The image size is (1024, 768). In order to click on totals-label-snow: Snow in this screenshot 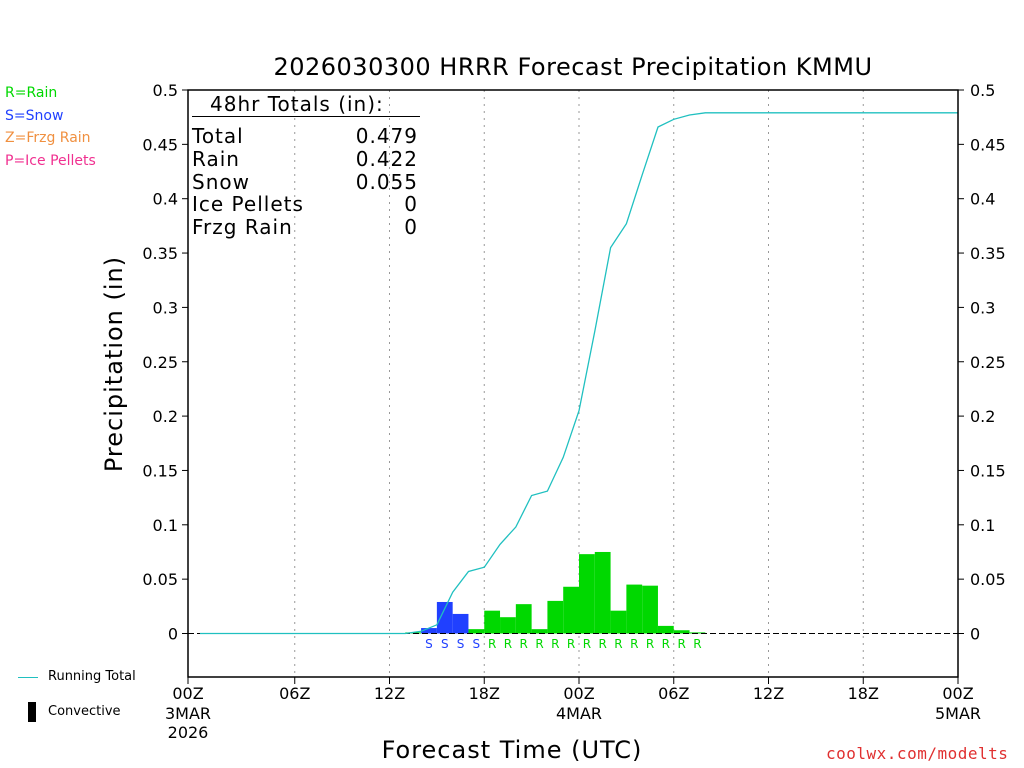, I will do `click(221, 182)`.